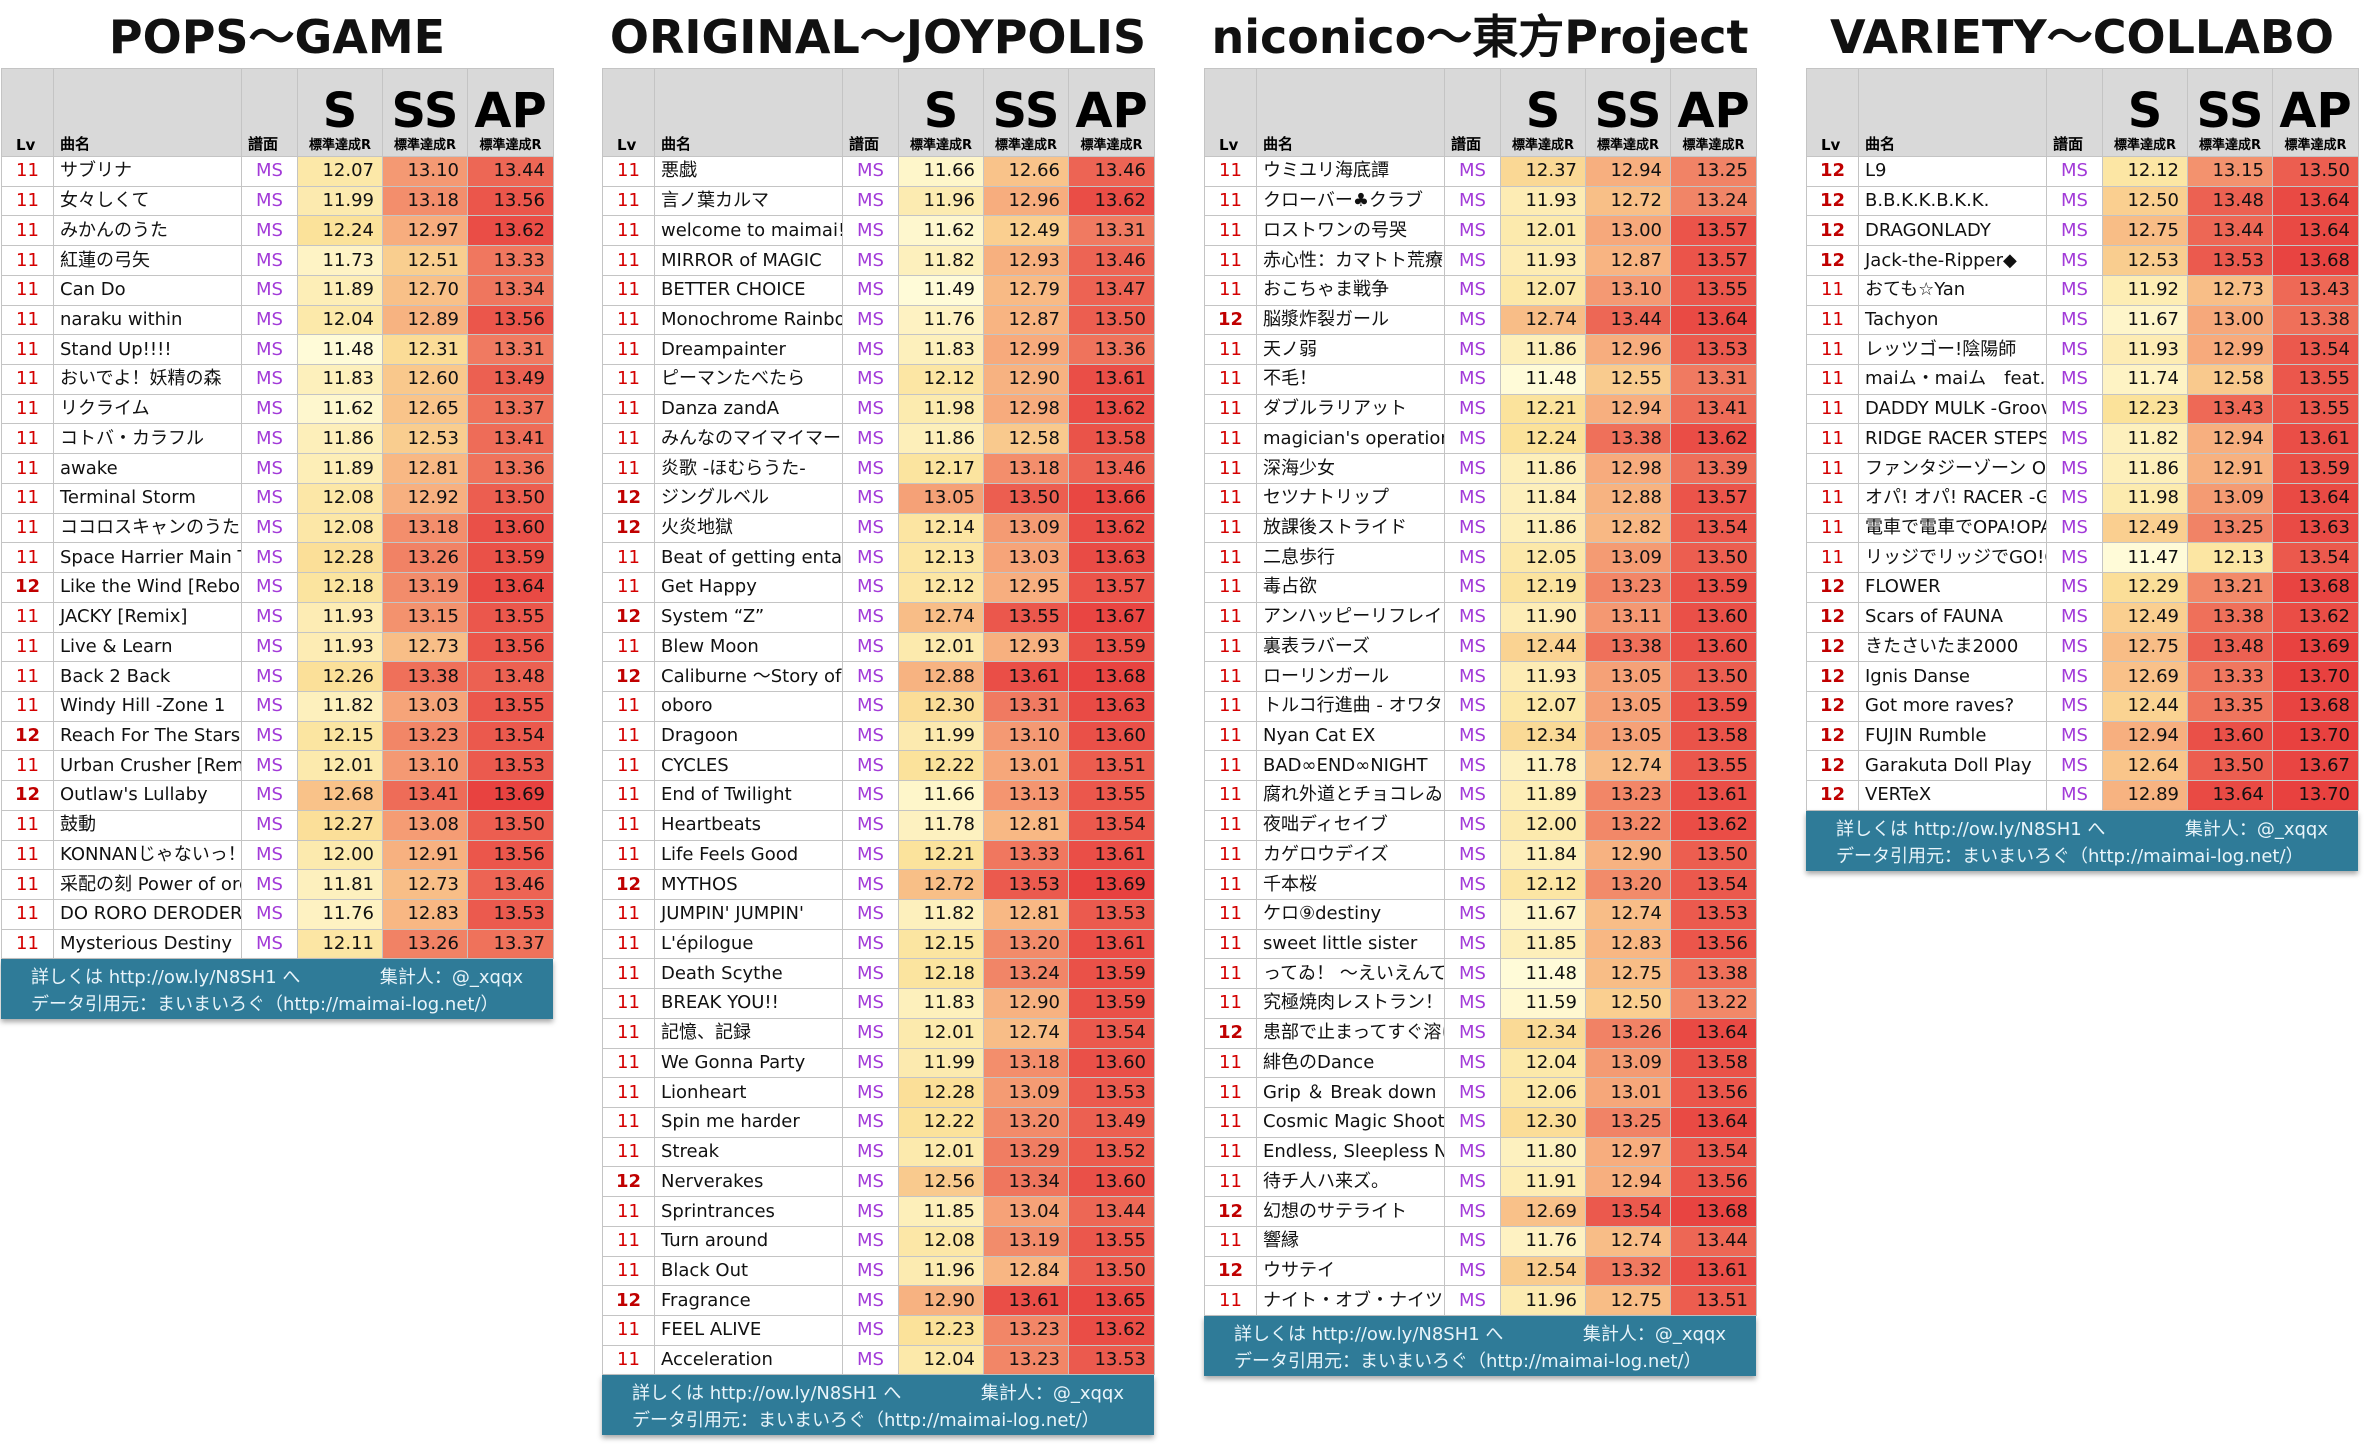 The width and height of the screenshot is (2364, 1446). What do you see at coordinates (1952, 617) in the screenshot?
I see `song-name-cell: Scars of FAUNA` at bounding box center [1952, 617].